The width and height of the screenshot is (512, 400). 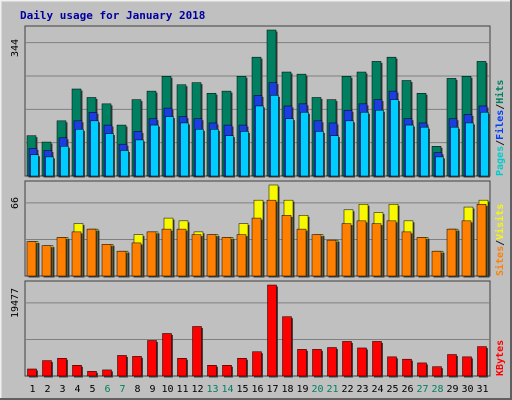 I want to click on x-tick-label: 8, so click(x=137, y=389).